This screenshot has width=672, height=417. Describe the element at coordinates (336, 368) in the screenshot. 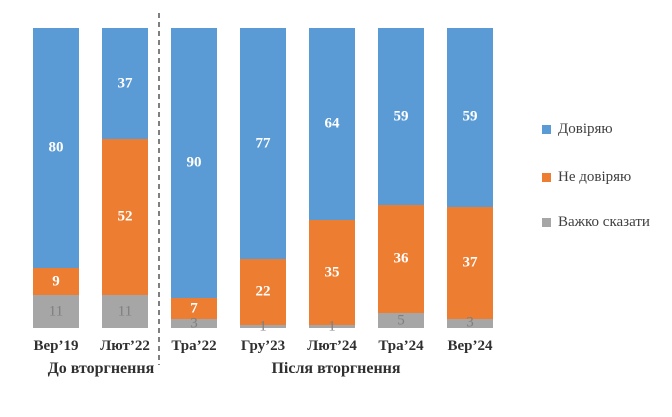

I see `group-label-after-invasion: Після вторгнення` at that location.